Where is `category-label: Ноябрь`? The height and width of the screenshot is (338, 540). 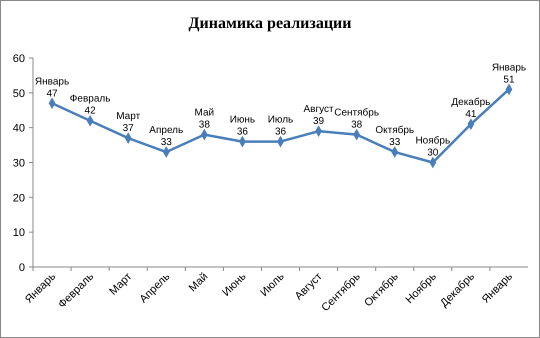 category-label: Ноябрь is located at coordinates (432, 141).